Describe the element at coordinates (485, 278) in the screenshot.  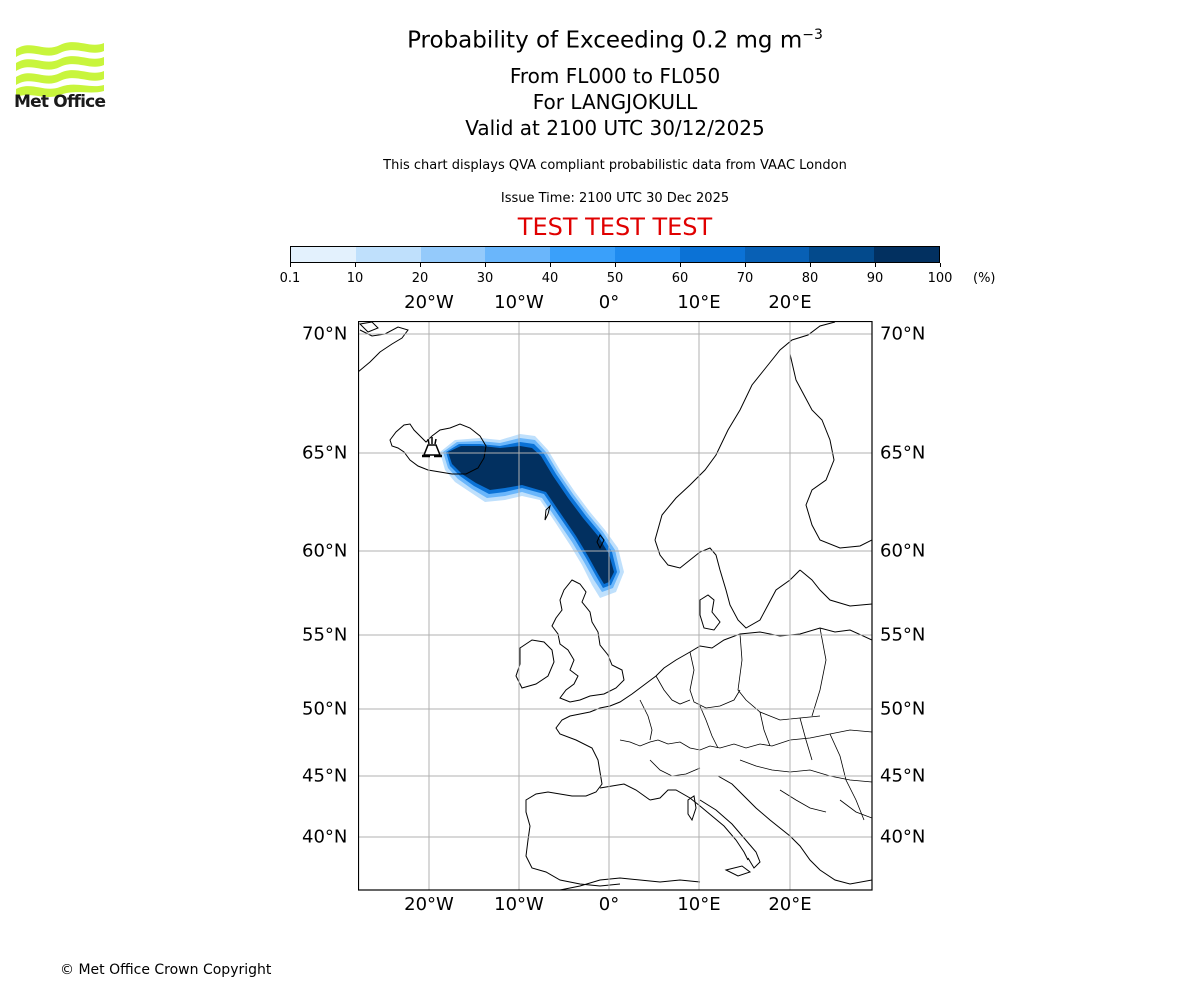
I see `colorbar-tick-label: 30` at that location.